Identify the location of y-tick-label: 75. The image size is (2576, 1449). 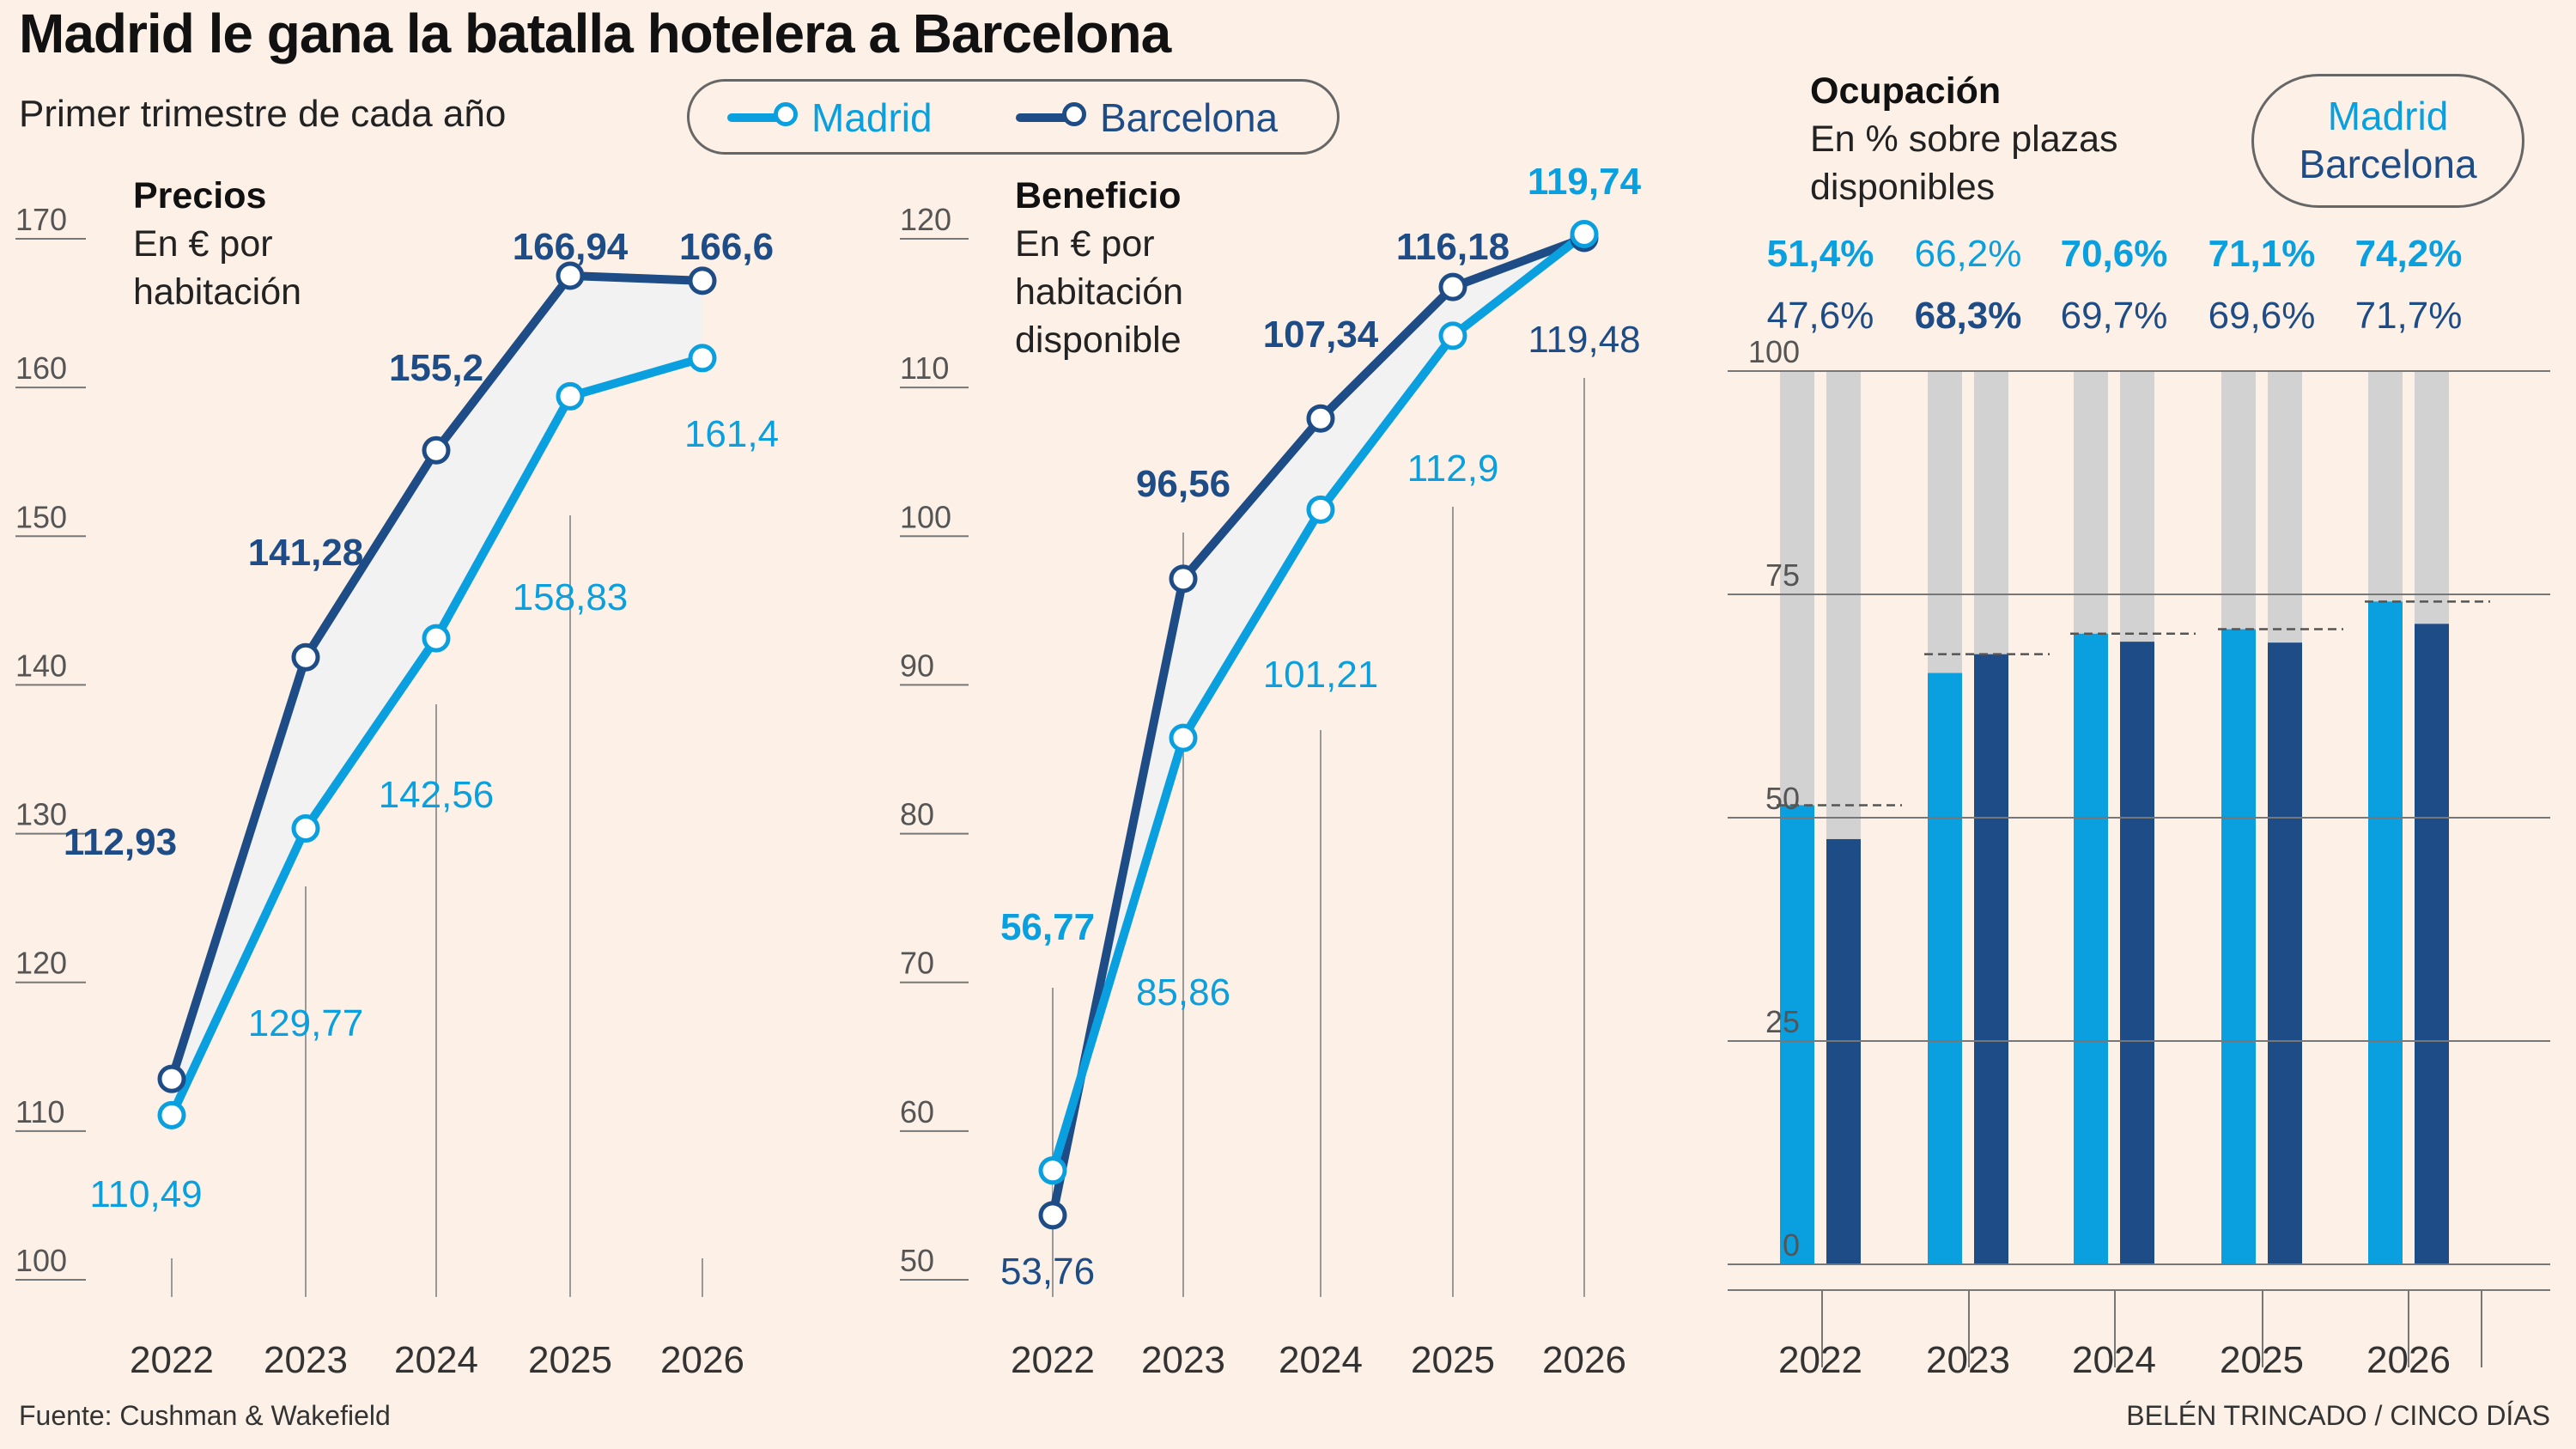
(1783, 575).